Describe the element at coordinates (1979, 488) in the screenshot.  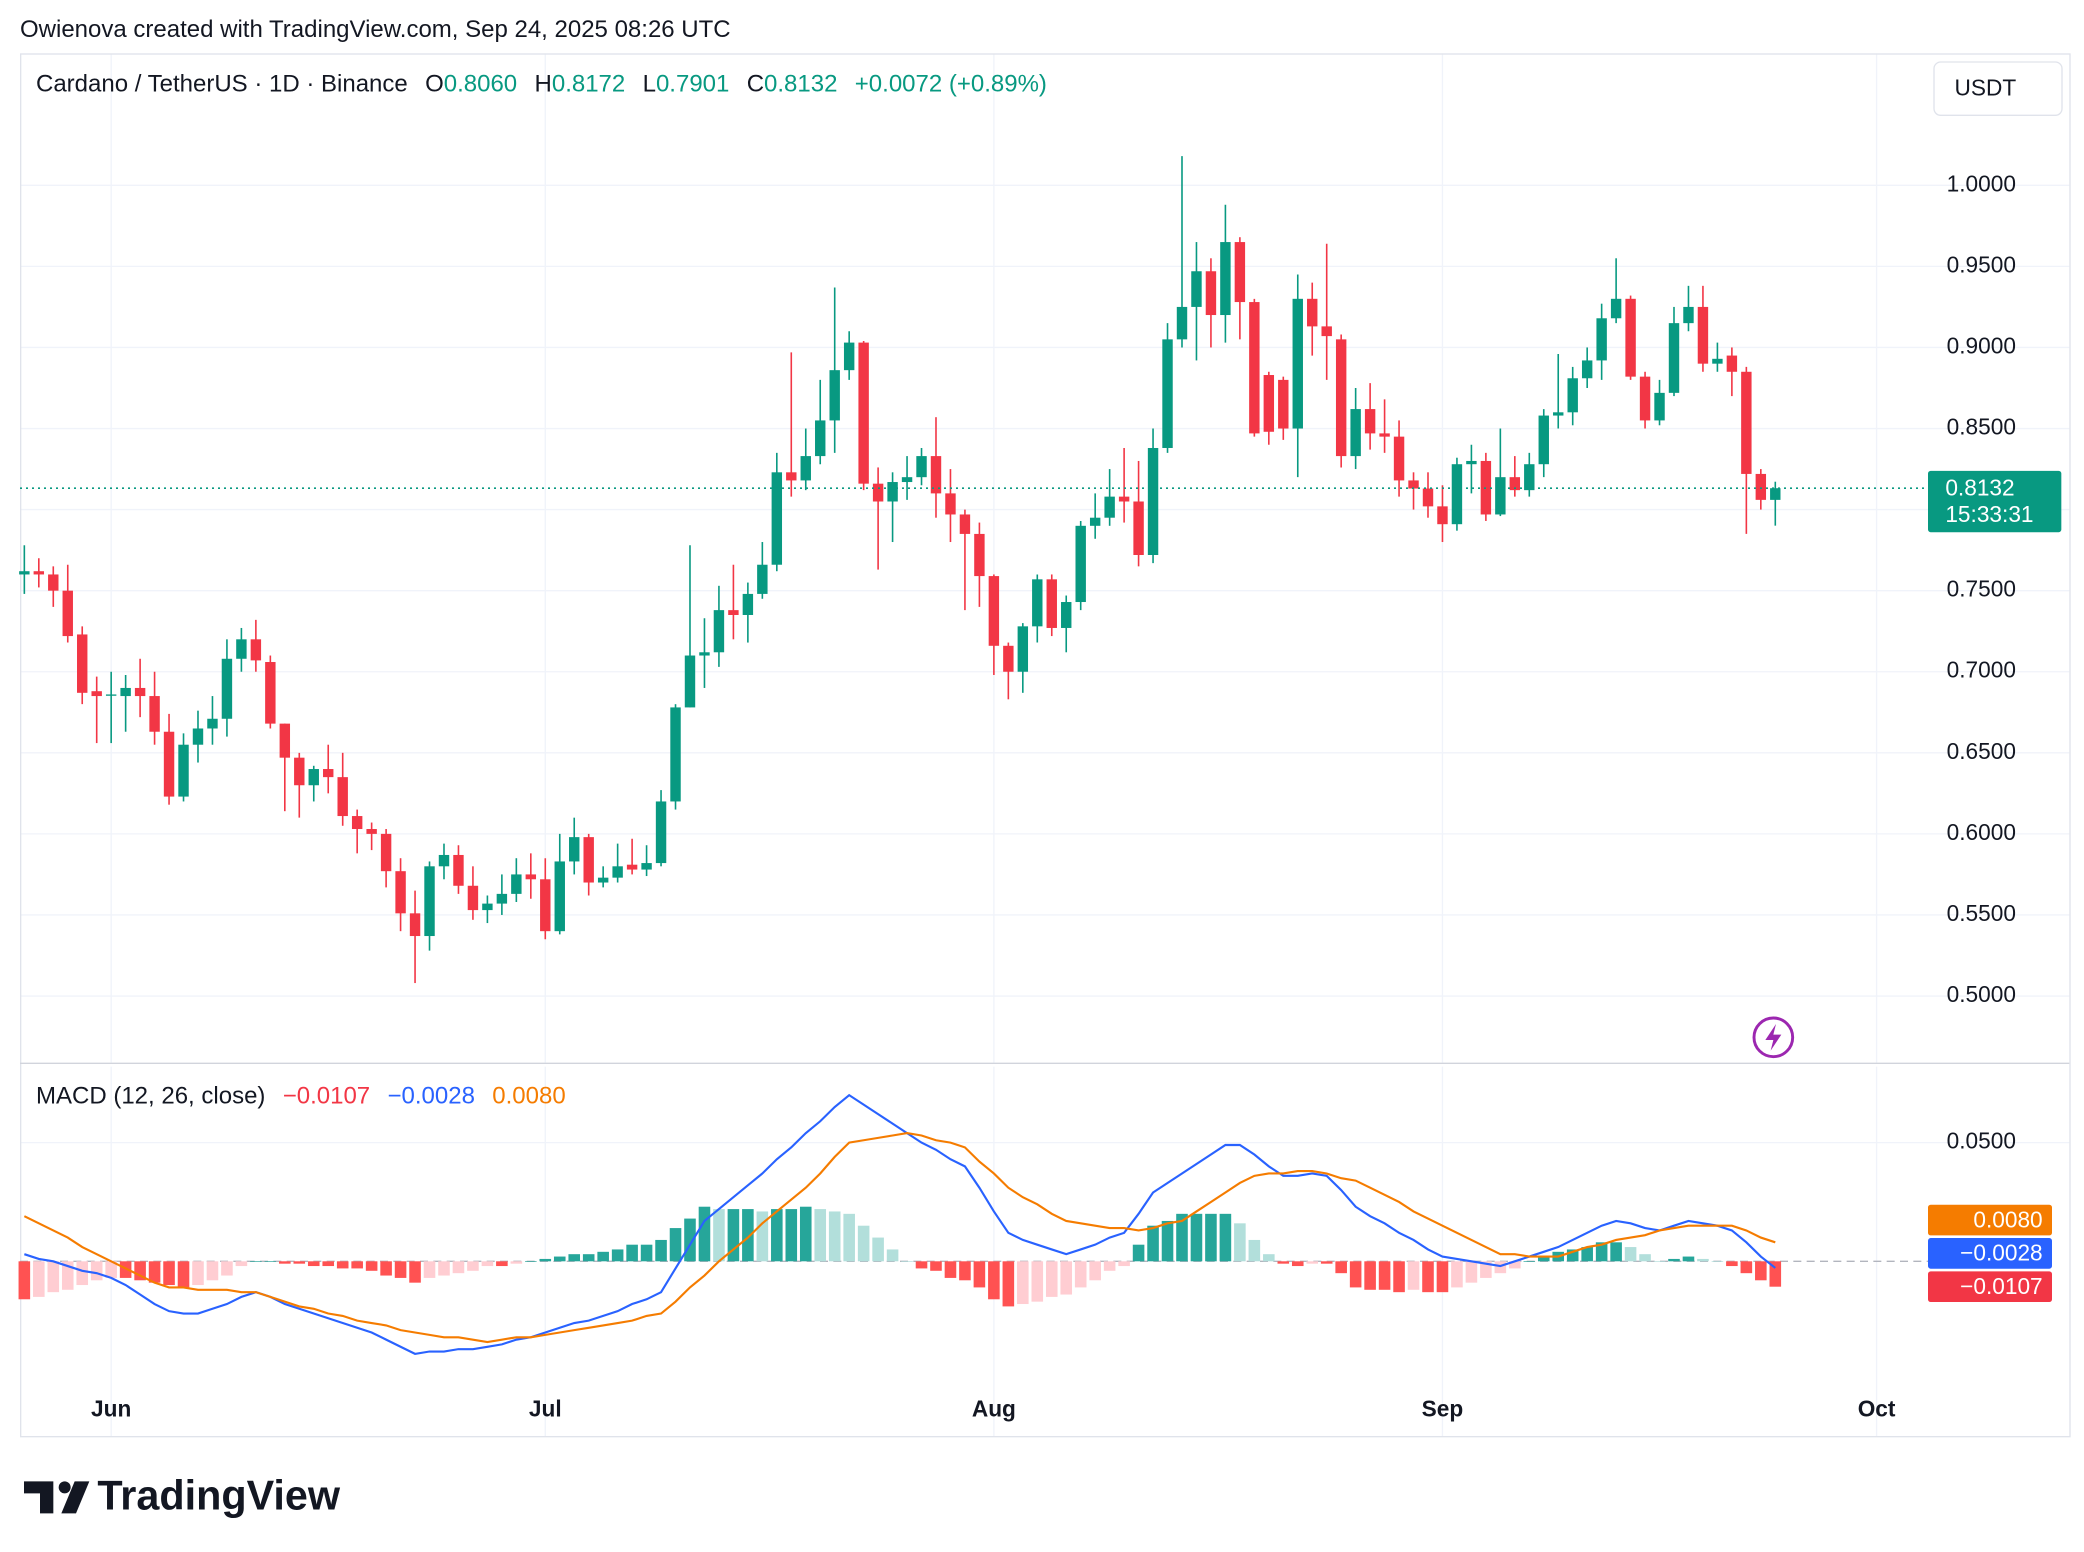
I see `last-price-label: 0.8132` at that location.